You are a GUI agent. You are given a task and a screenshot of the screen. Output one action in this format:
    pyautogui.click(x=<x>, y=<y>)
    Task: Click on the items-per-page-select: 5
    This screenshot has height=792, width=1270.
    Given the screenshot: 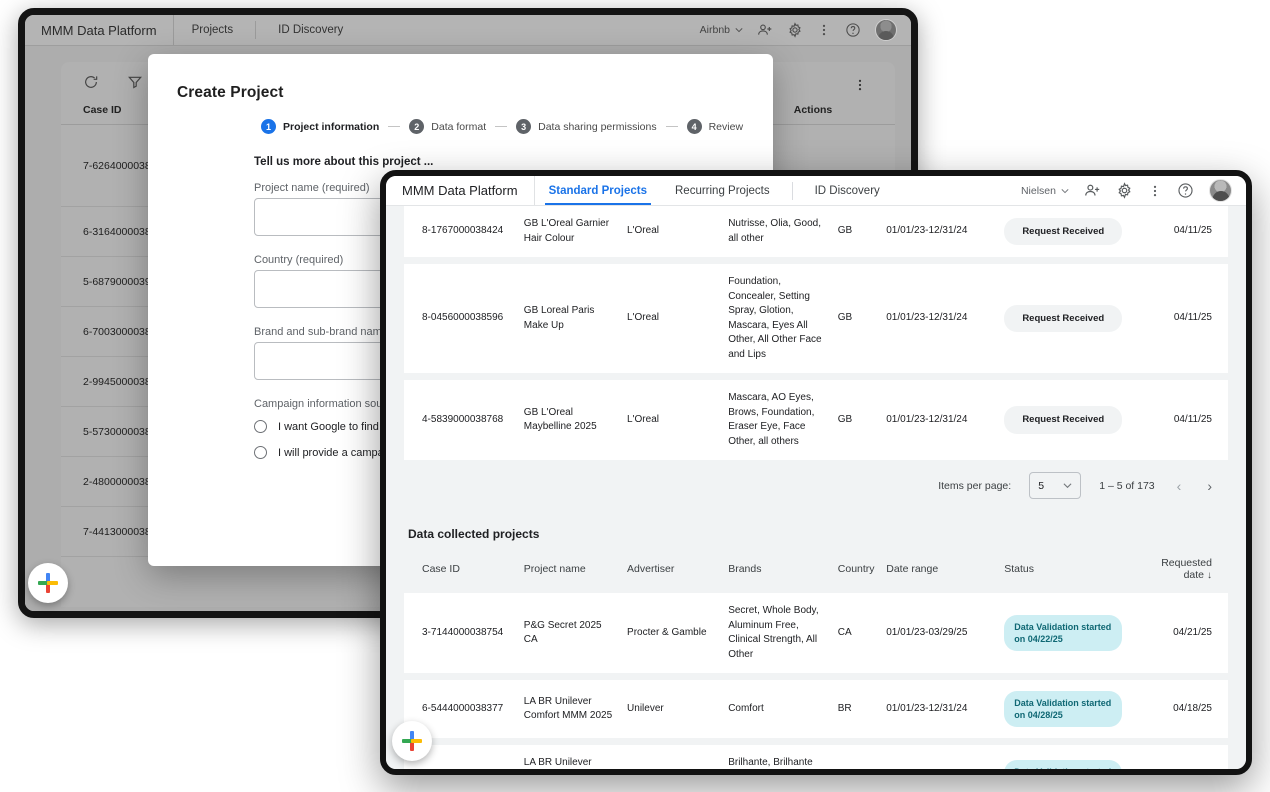 What is the action you would take?
    pyautogui.click(x=1055, y=485)
    